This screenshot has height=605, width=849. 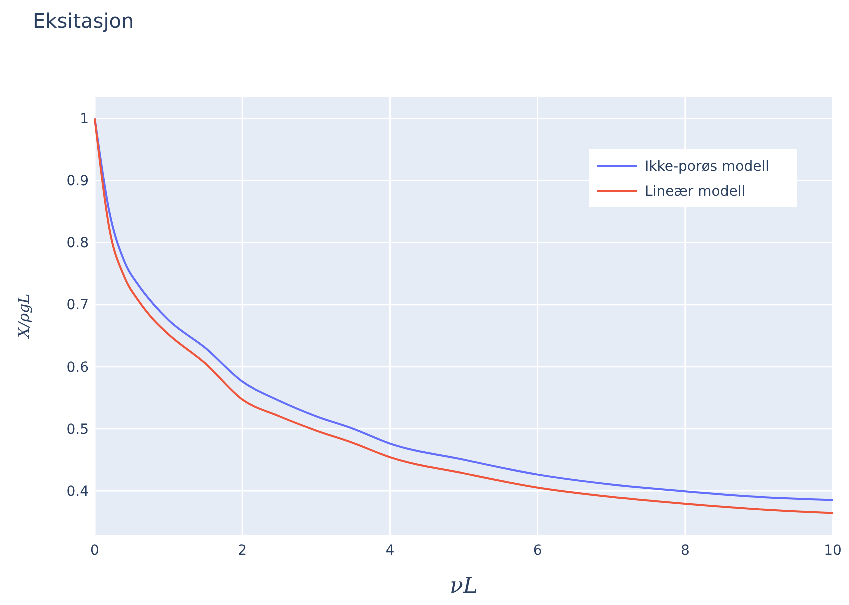 I want to click on x-tick-label: 8, so click(x=685, y=551).